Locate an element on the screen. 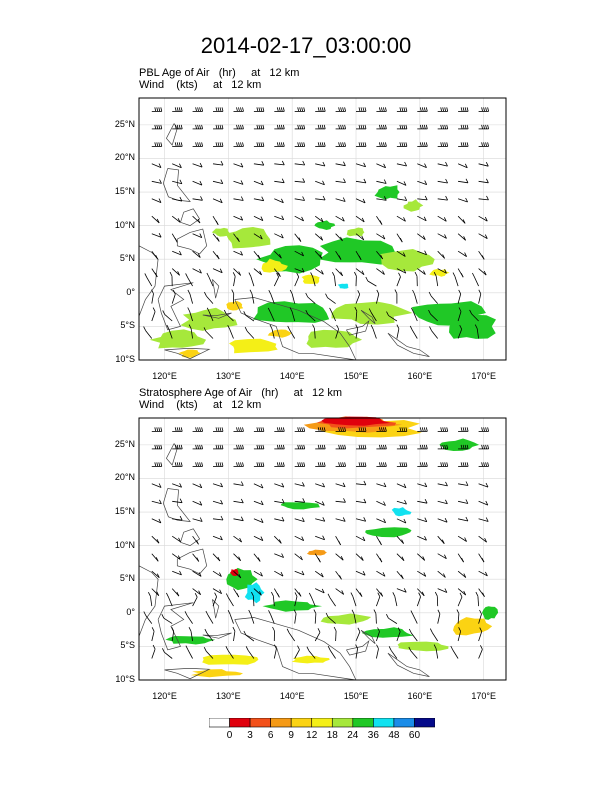  colorbar-swatch is located at coordinates (240, 723).